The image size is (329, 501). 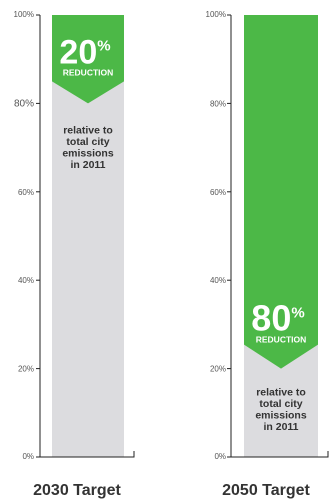 What do you see at coordinates (77, 490) in the screenshot?
I see `category-label: 2030 Target` at bounding box center [77, 490].